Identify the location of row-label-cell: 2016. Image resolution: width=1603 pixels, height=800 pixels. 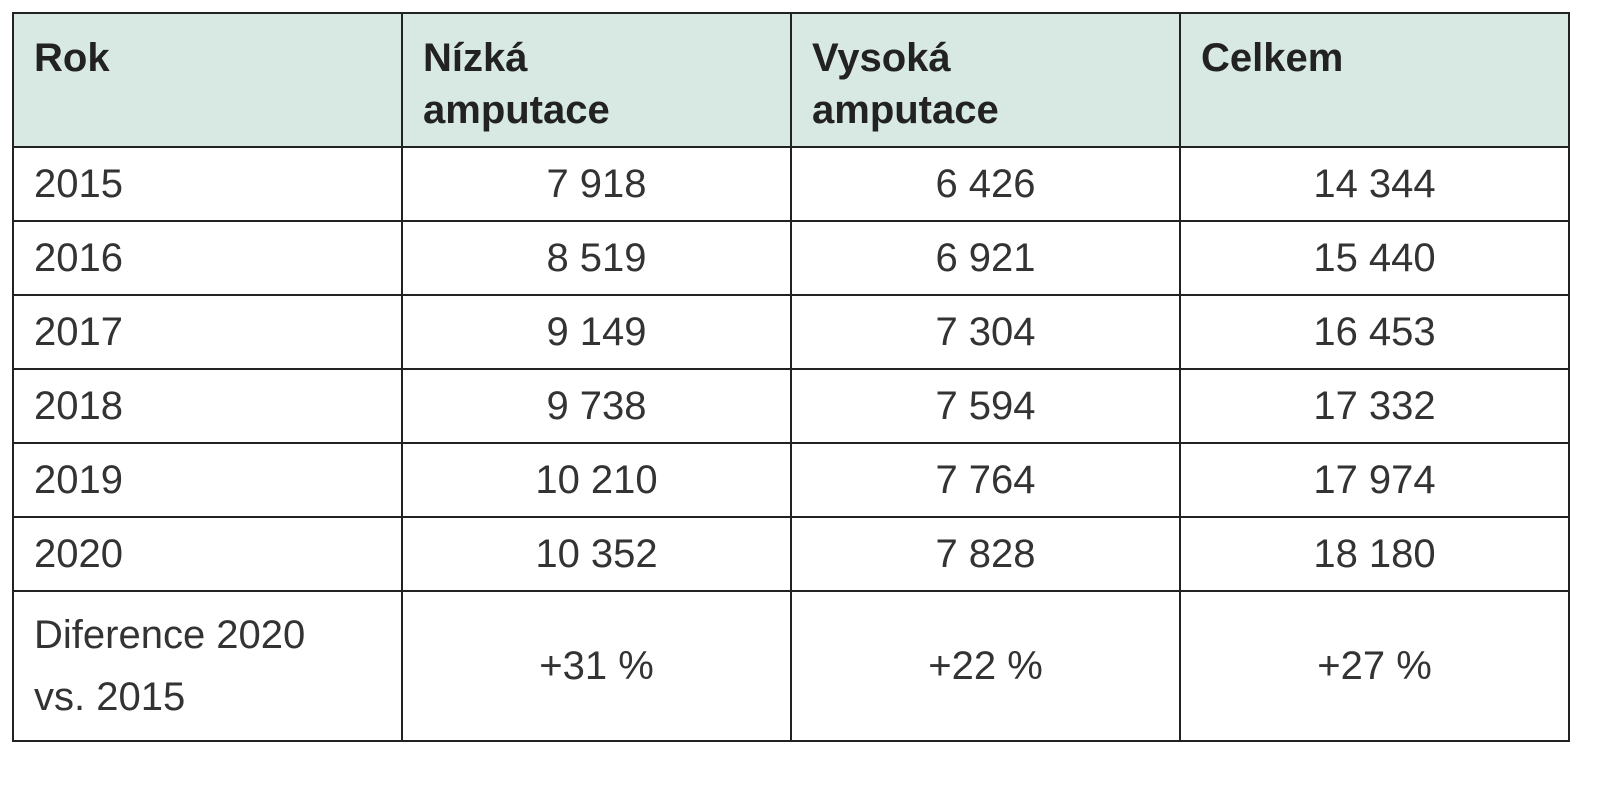
(207, 258).